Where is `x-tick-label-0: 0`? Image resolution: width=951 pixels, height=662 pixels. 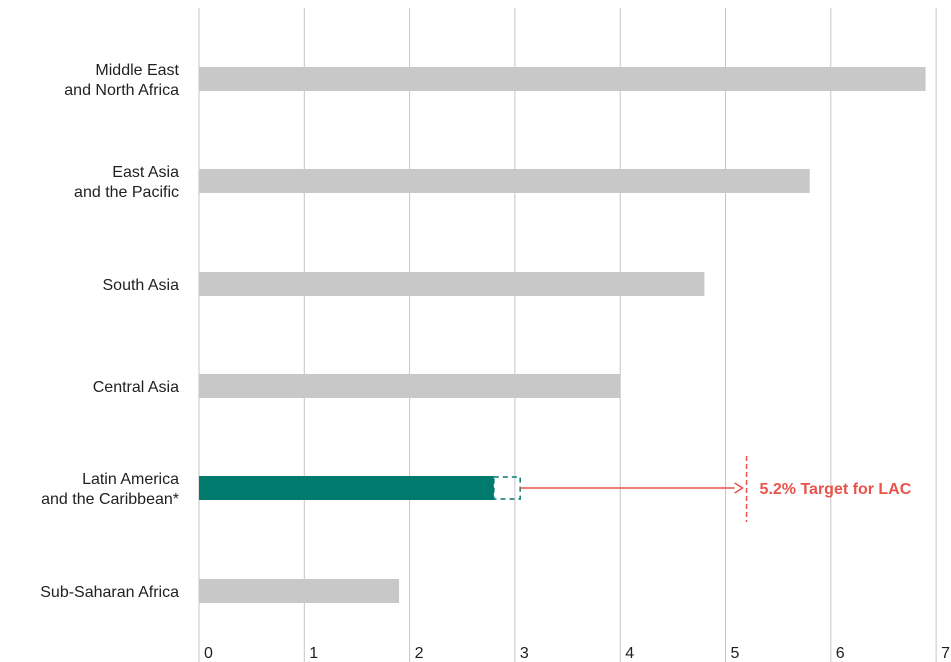
x-tick-label-0: 0 is located at coordinates (208, 653).